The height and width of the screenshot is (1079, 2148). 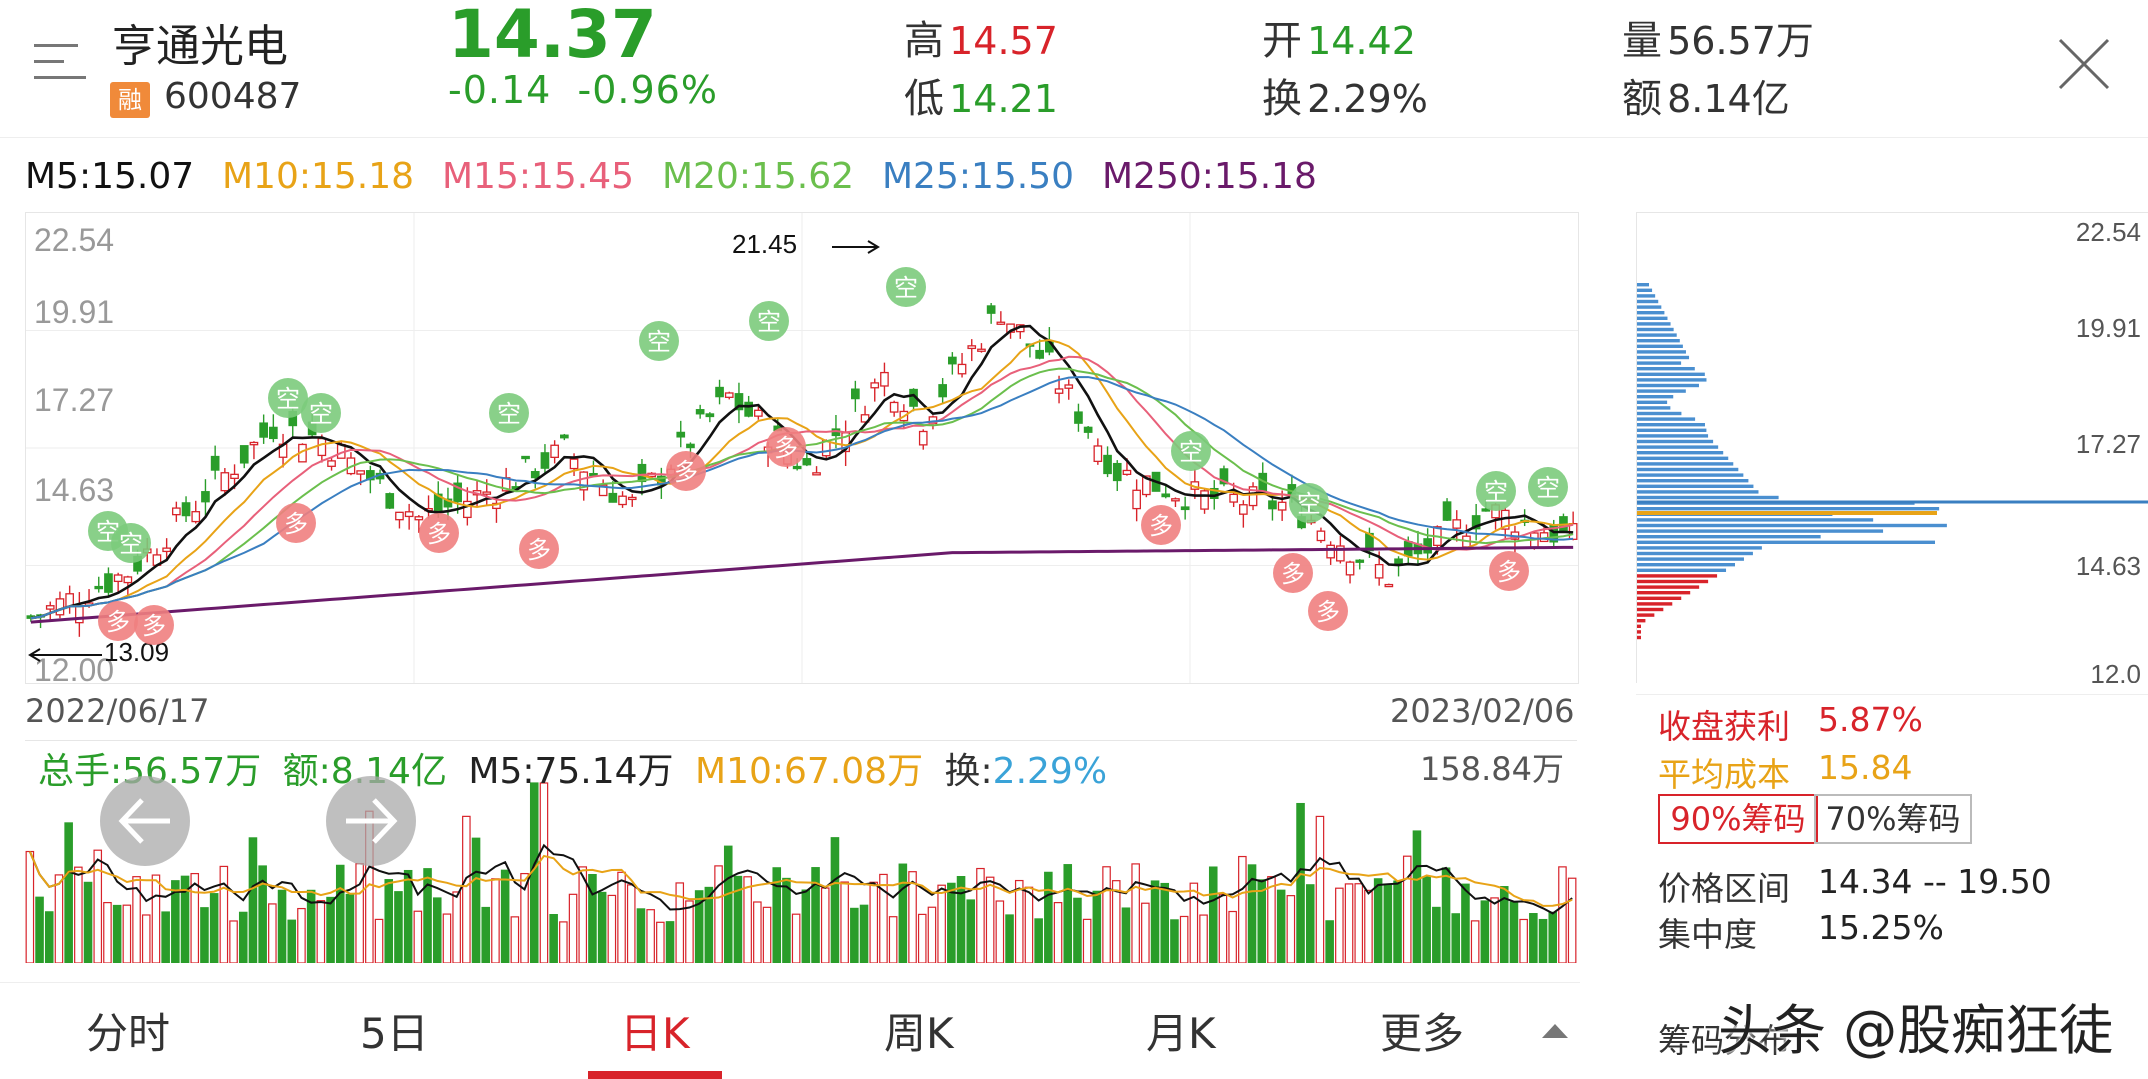 I want to click on tab-weekly: 周K, so click(x=919, y=1033).